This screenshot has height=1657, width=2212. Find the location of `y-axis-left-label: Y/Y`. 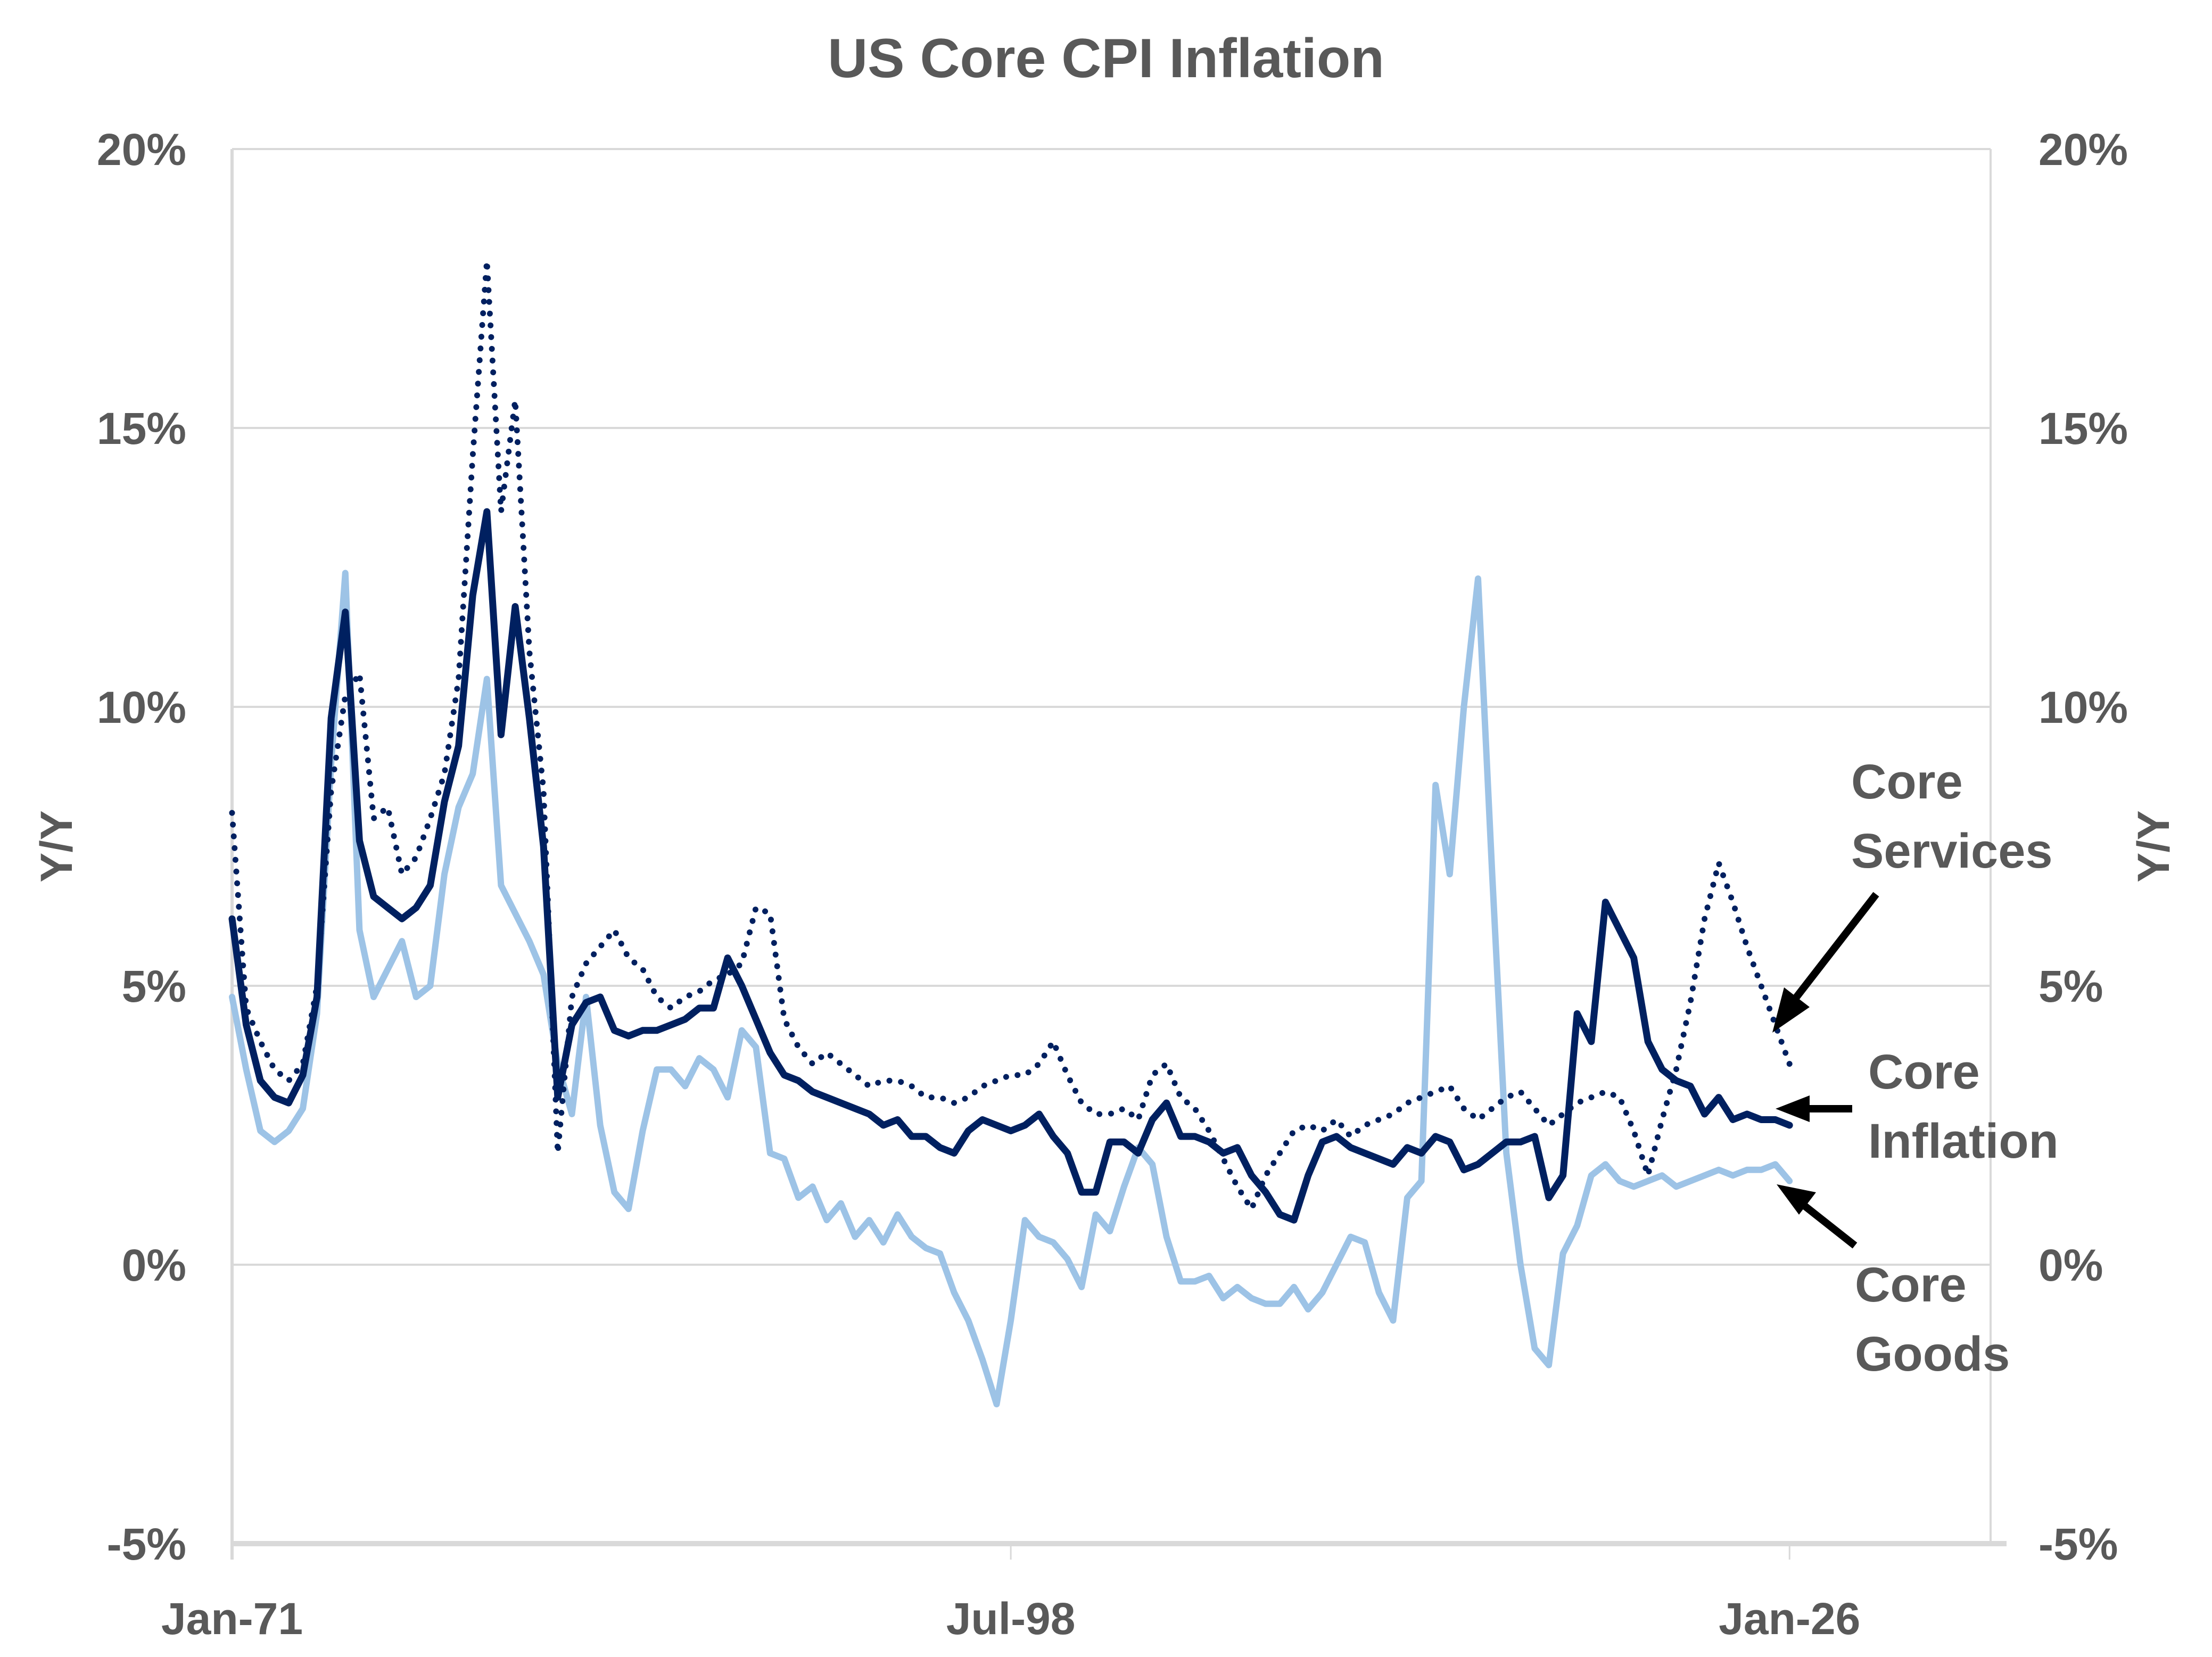

y-axis-left-label: Y/Y is located at coordinates (56, 846).